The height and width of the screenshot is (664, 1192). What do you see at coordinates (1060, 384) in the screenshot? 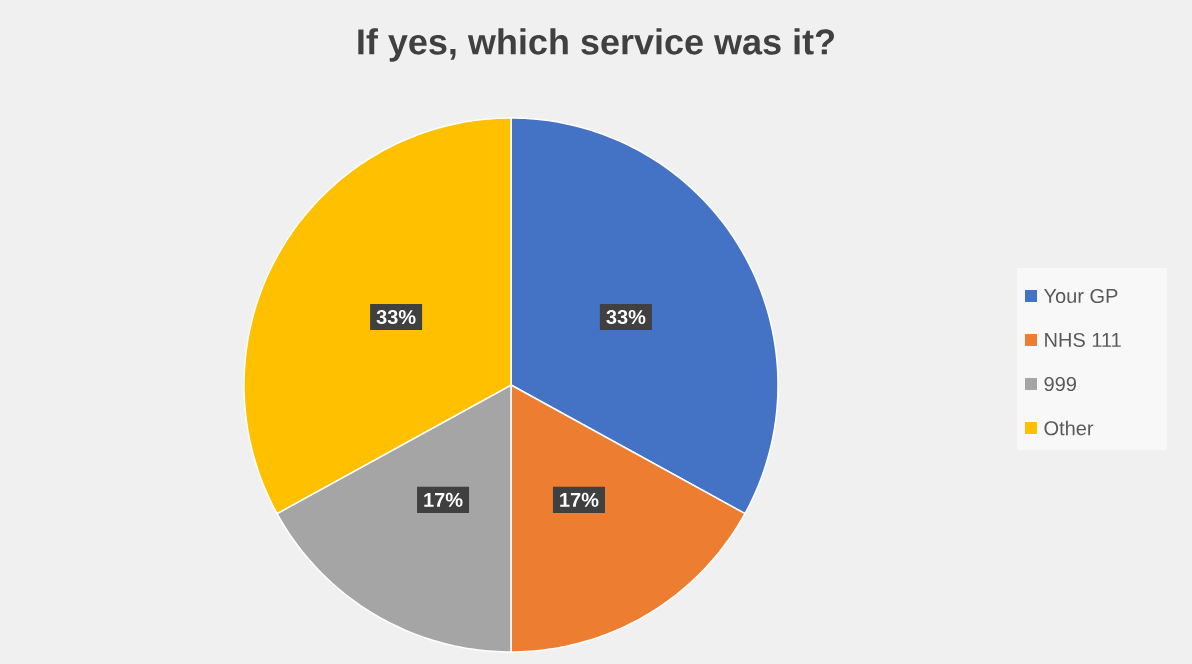
I see `legend-label: 999` at bounding box center [1060, 384].